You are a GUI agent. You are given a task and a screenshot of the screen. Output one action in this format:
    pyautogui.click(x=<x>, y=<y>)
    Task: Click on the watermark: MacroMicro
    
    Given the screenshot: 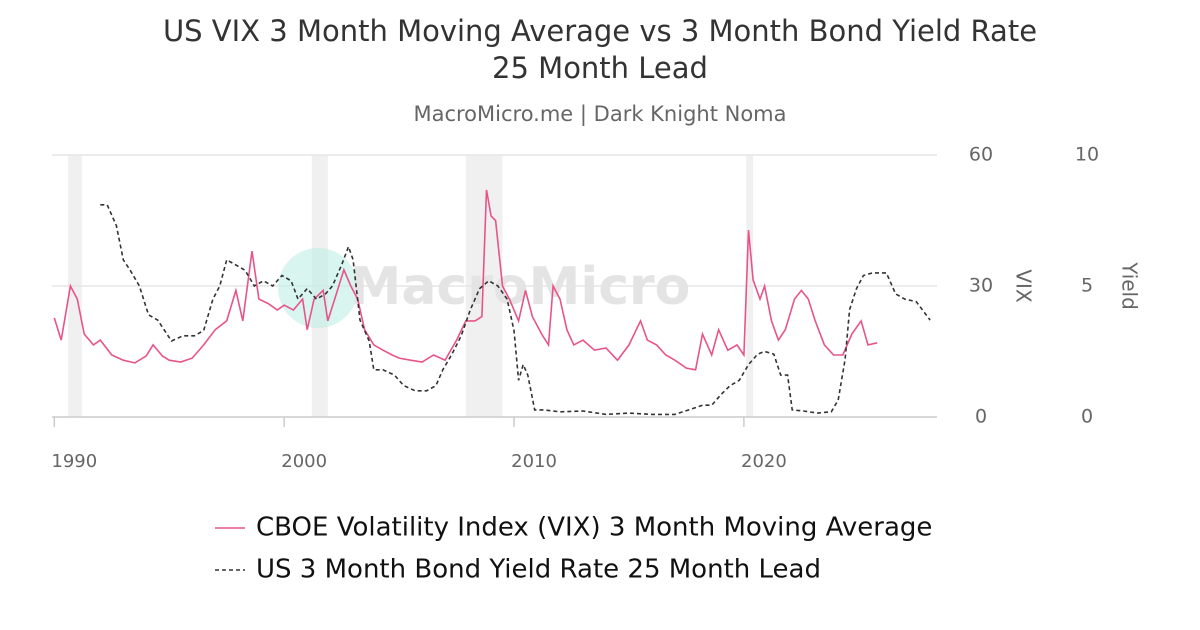 What is the action you would take?
    pyautogui.click(x=520, y=287)
    